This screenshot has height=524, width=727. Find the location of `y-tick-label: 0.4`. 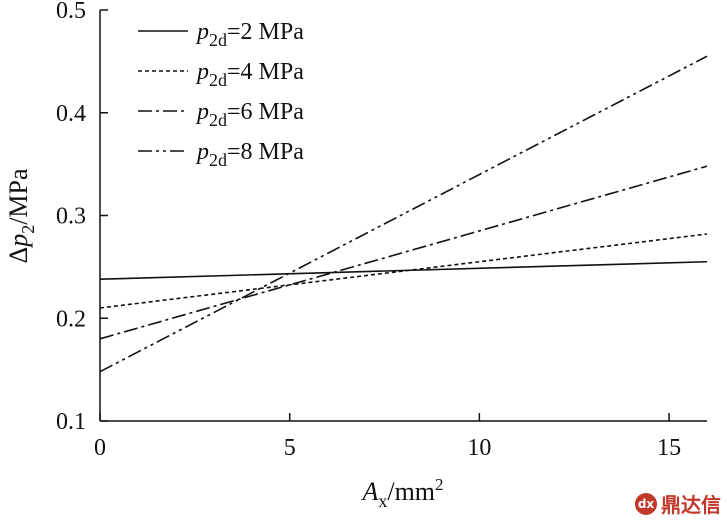

y-tick-label: 0.4 is located at coordinates (71, 114).